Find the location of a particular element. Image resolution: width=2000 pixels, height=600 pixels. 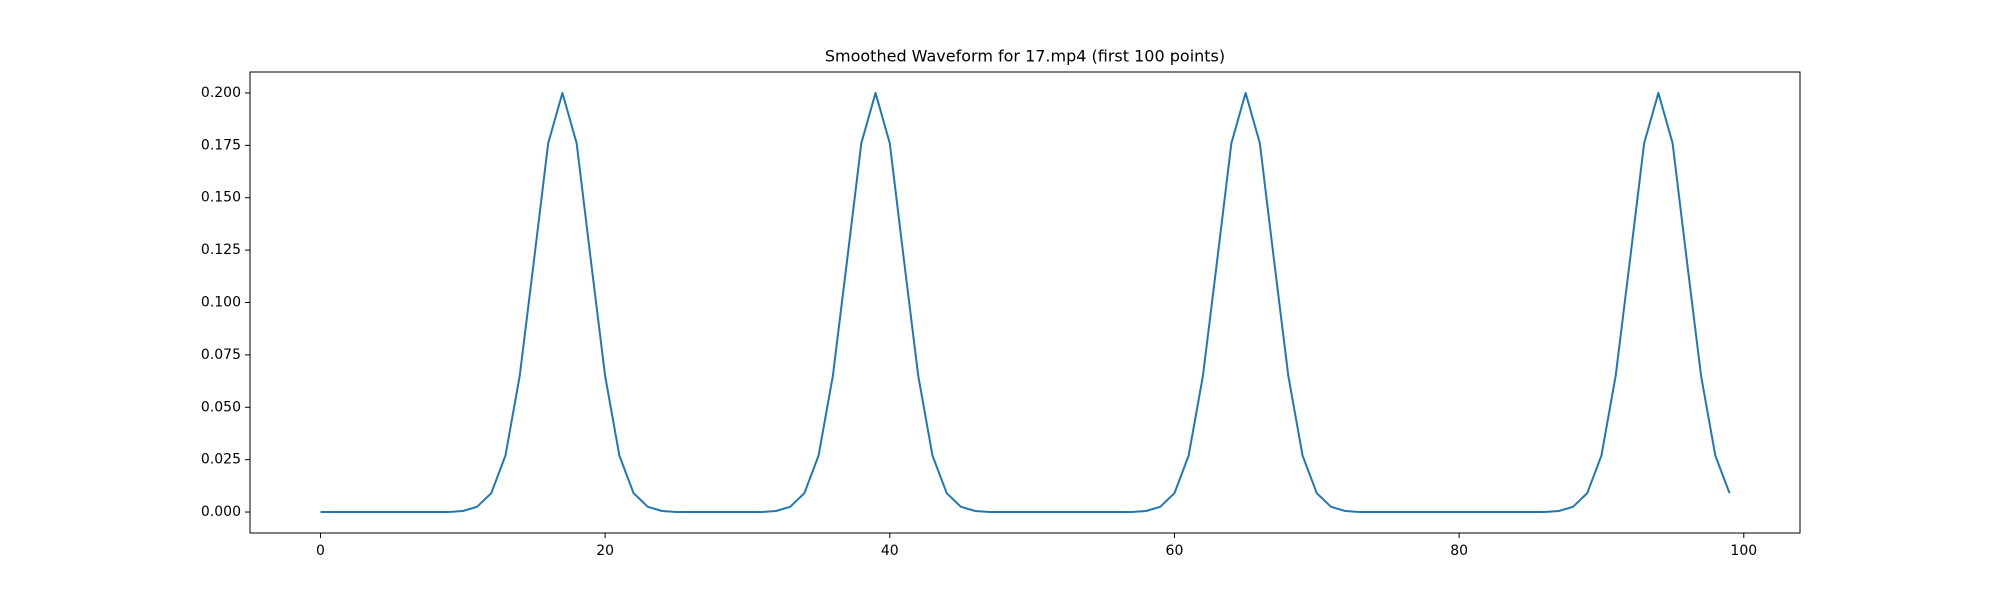

y-tick-label: 0.075 is located at coordinates (221, 355).